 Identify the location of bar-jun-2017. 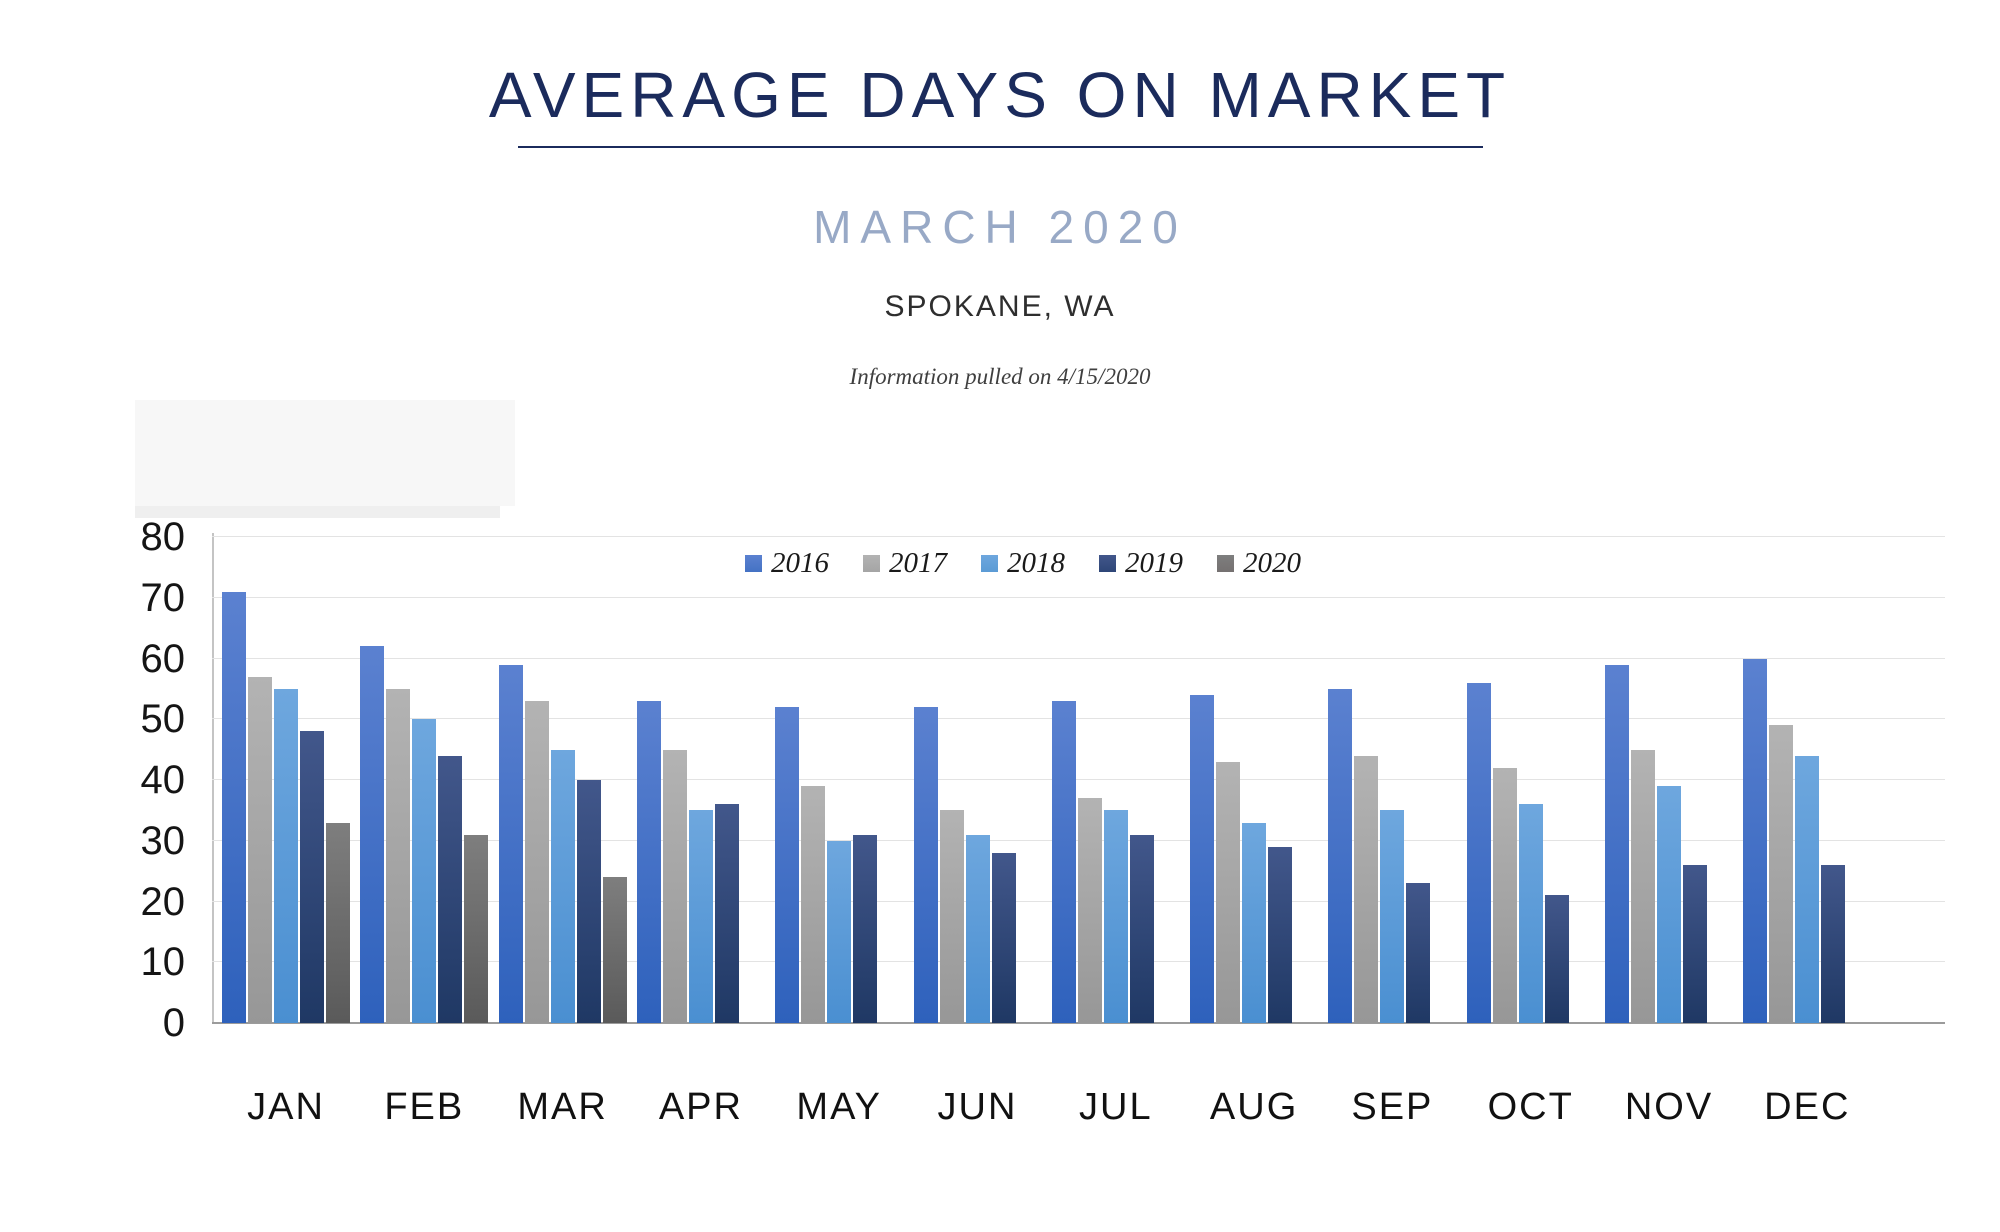
(951, 916).